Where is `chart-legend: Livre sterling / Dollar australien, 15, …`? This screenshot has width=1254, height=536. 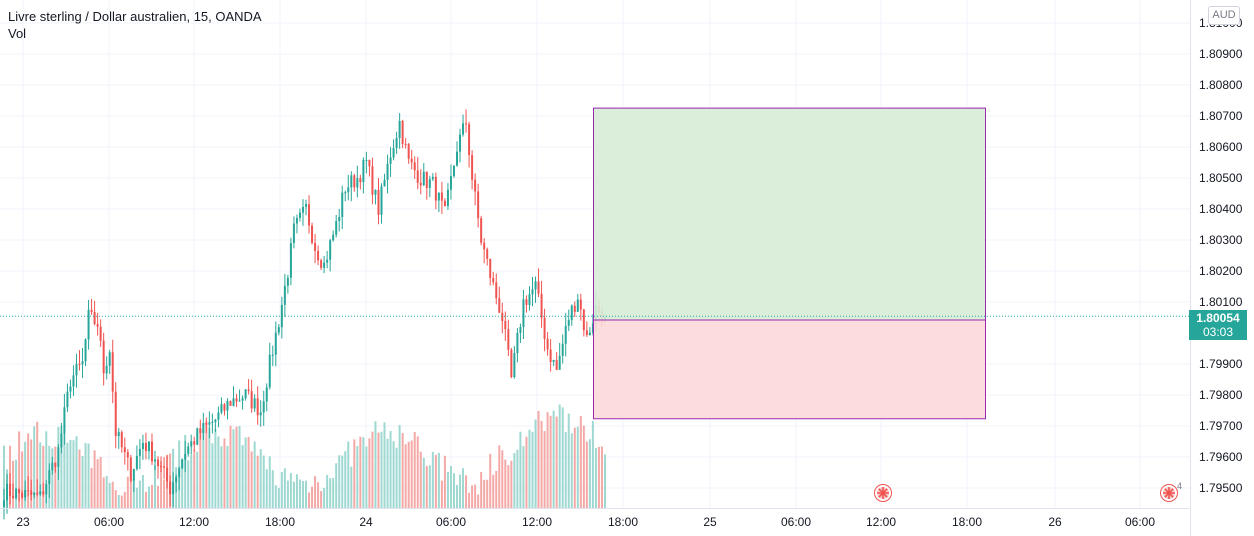
chart-legend: Livre sterling / Dollar australien, 15, … is located at coordinates (135, 25).